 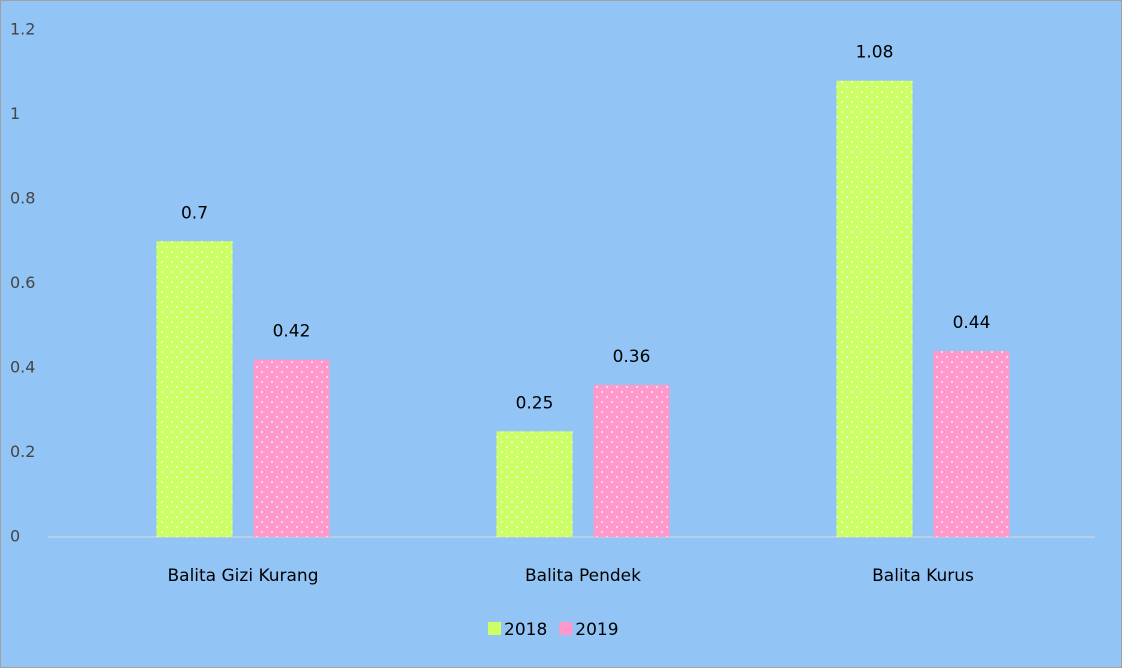 What do you see at coordinates (972, 323) in the screenshot?
I see `data-label: 0.44` at bounding box center [972, 323].